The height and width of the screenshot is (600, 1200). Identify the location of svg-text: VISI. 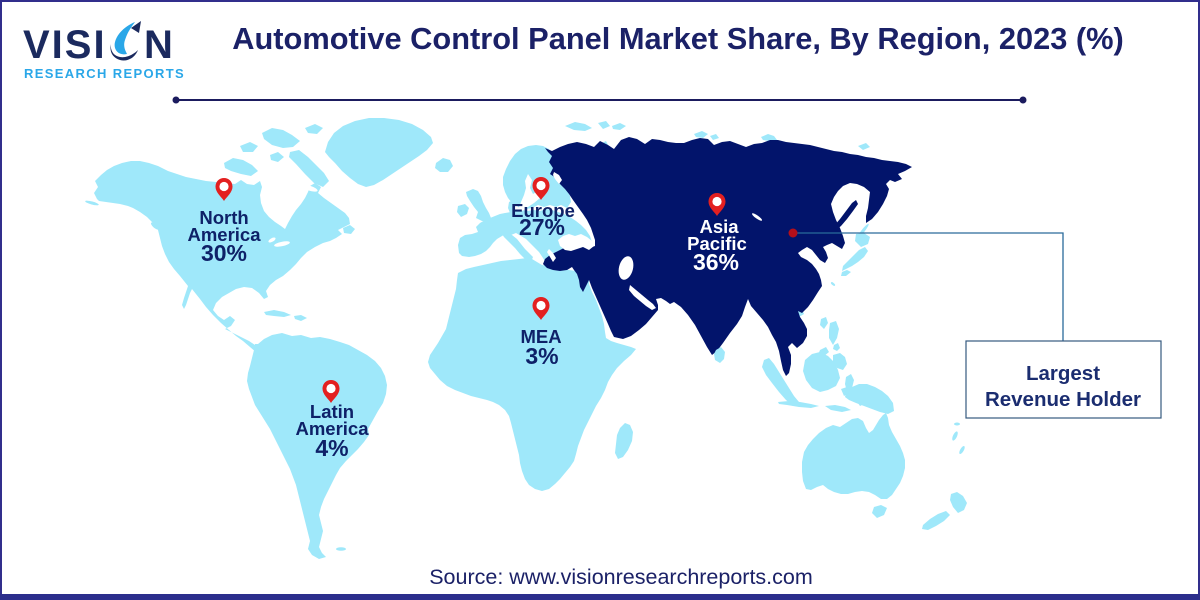
(65, 45).